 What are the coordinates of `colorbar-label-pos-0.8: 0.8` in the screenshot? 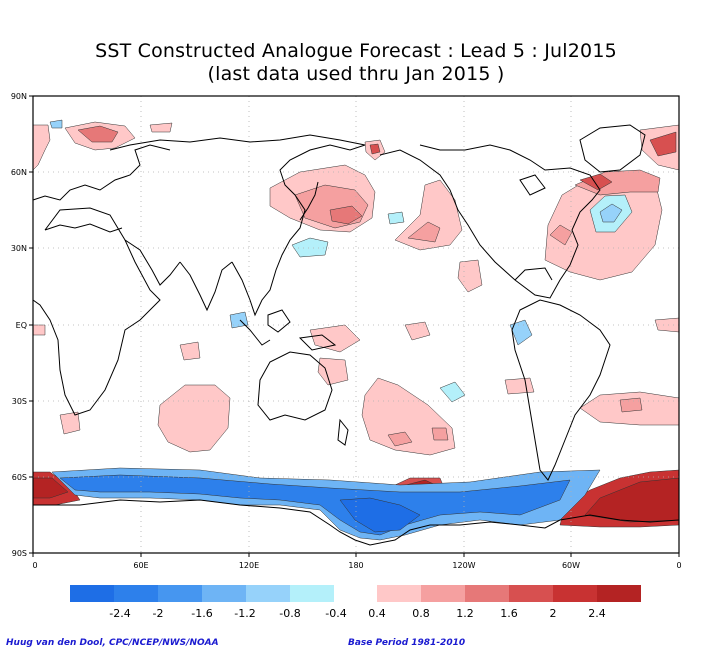 It's located at (421, 613).